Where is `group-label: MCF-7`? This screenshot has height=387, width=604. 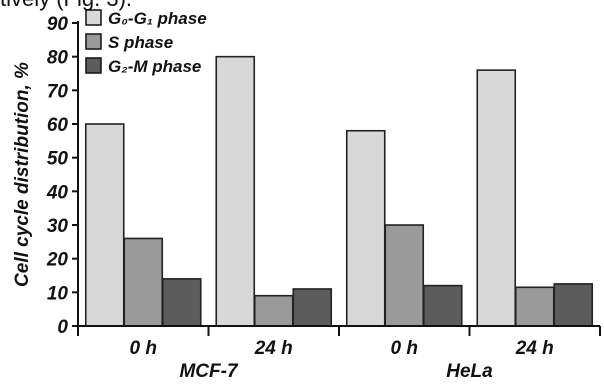
group-label: MCF-7 is located at coordinates (208, 371).